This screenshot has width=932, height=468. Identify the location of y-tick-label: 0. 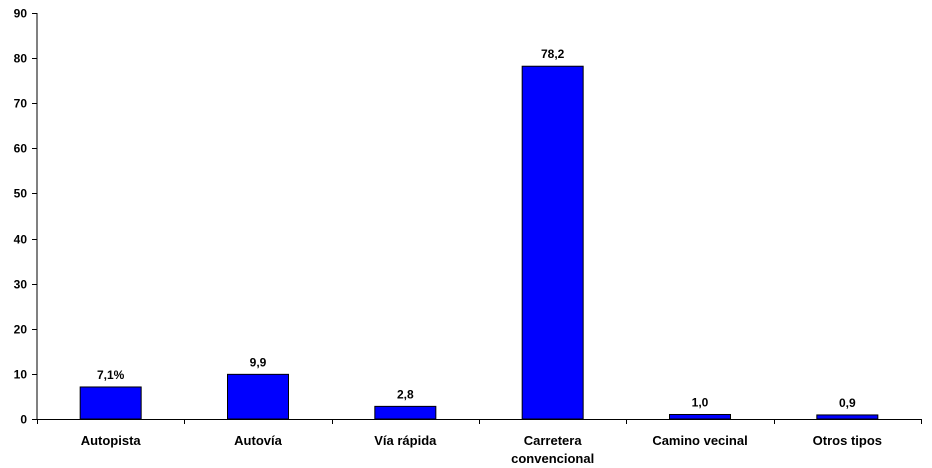
(23, 420).